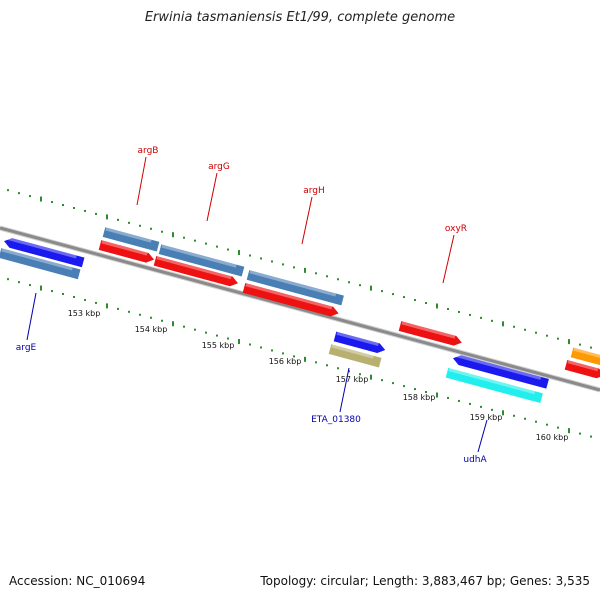  I want to click on gene-label-oxyR: oxyR, so click(456, 229).